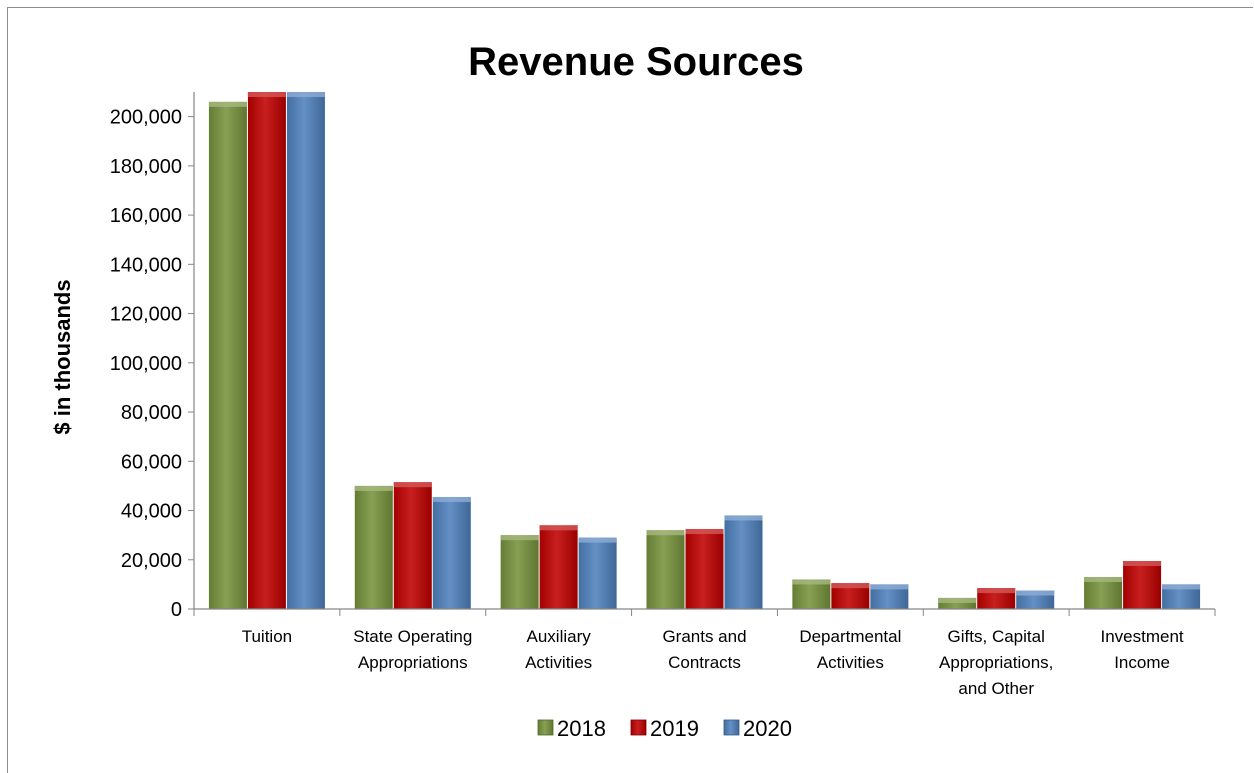  I want to click on x-category-label: State Operating Appropriations, so click(412, 649).